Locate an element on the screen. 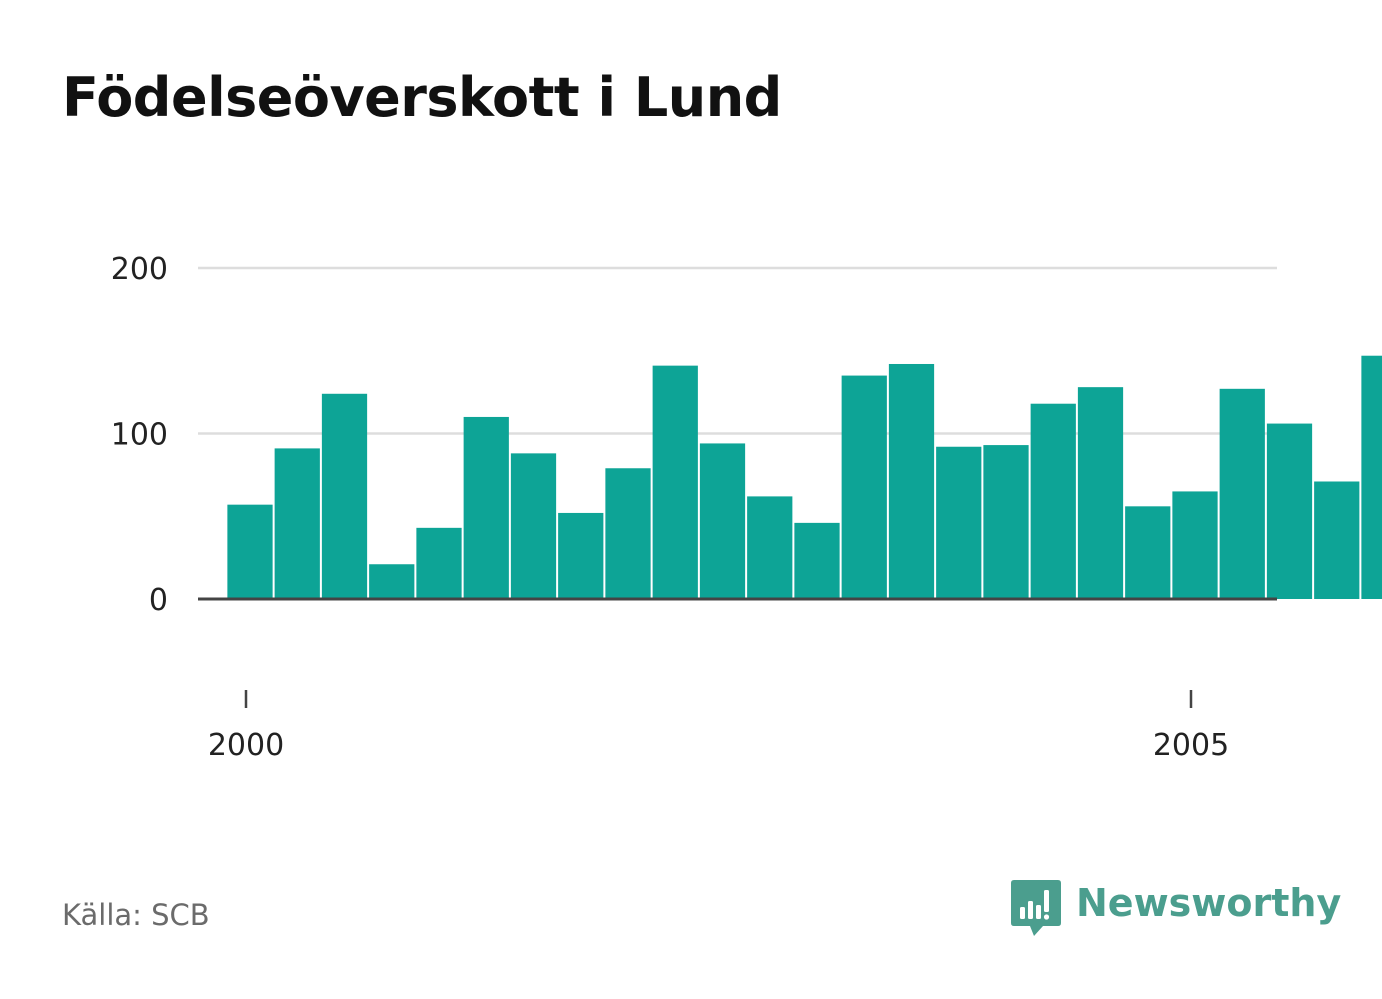 The width and height of the screenshot is (1382, 999). y-tick-label-200: 200 is located at coordinates (139, 269).